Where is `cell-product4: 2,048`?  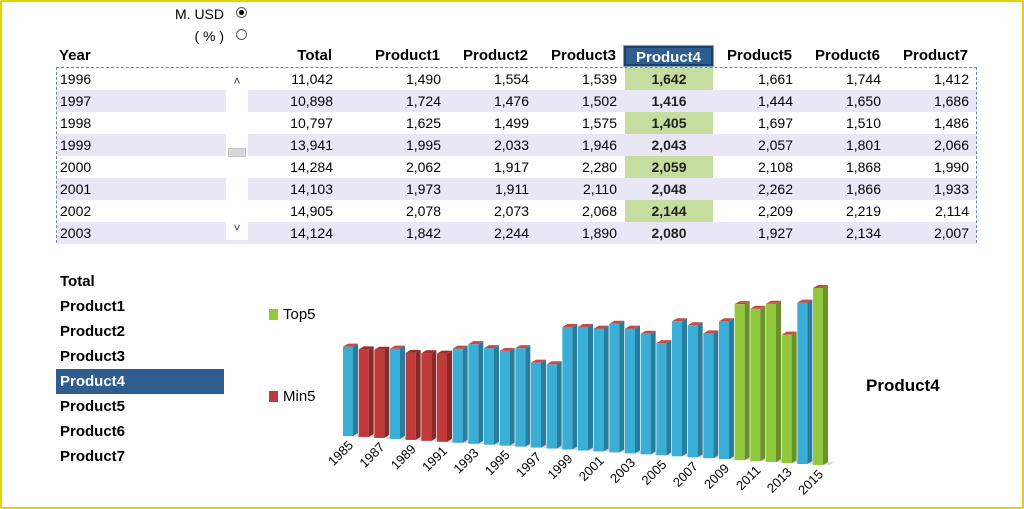
cell-product4: 2,048 is located at coordinates (669, 189).